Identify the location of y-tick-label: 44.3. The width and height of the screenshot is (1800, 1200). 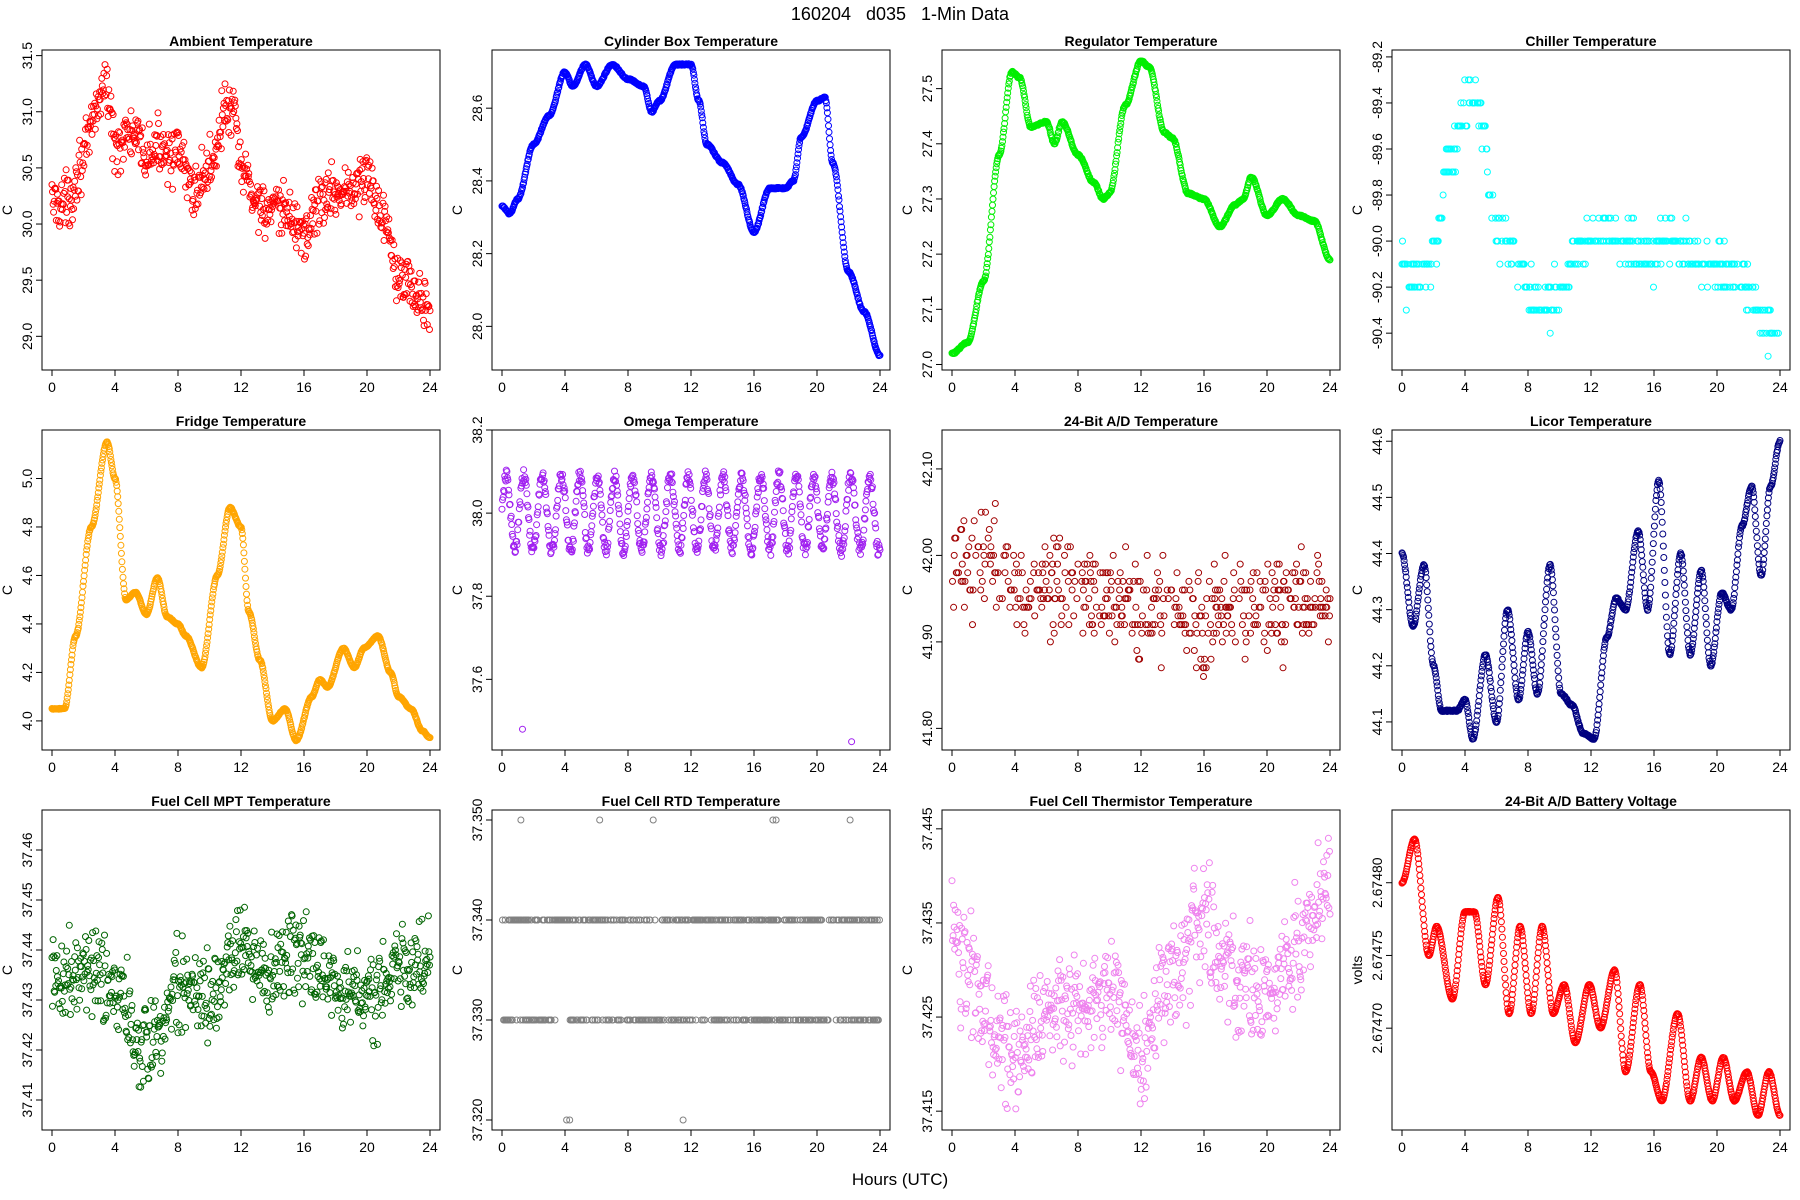
(1377, 609).